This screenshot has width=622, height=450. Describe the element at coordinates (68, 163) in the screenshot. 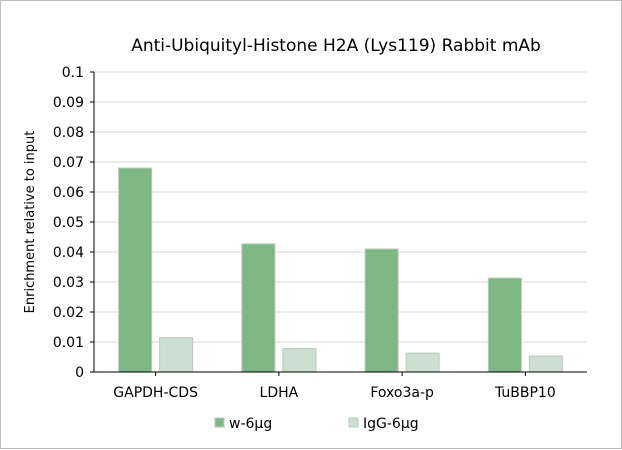

I see `y-tick-label: 0.07` at that location.